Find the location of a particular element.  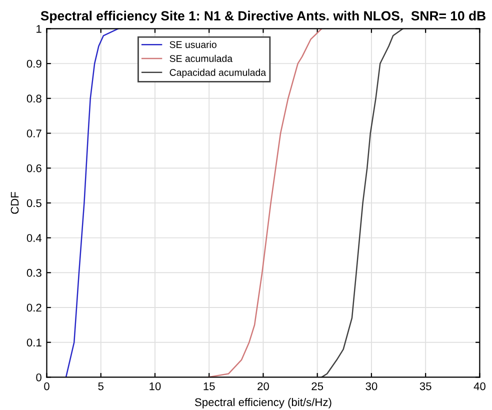

x-tick-label: 25 is located at coordinates (318, 386).